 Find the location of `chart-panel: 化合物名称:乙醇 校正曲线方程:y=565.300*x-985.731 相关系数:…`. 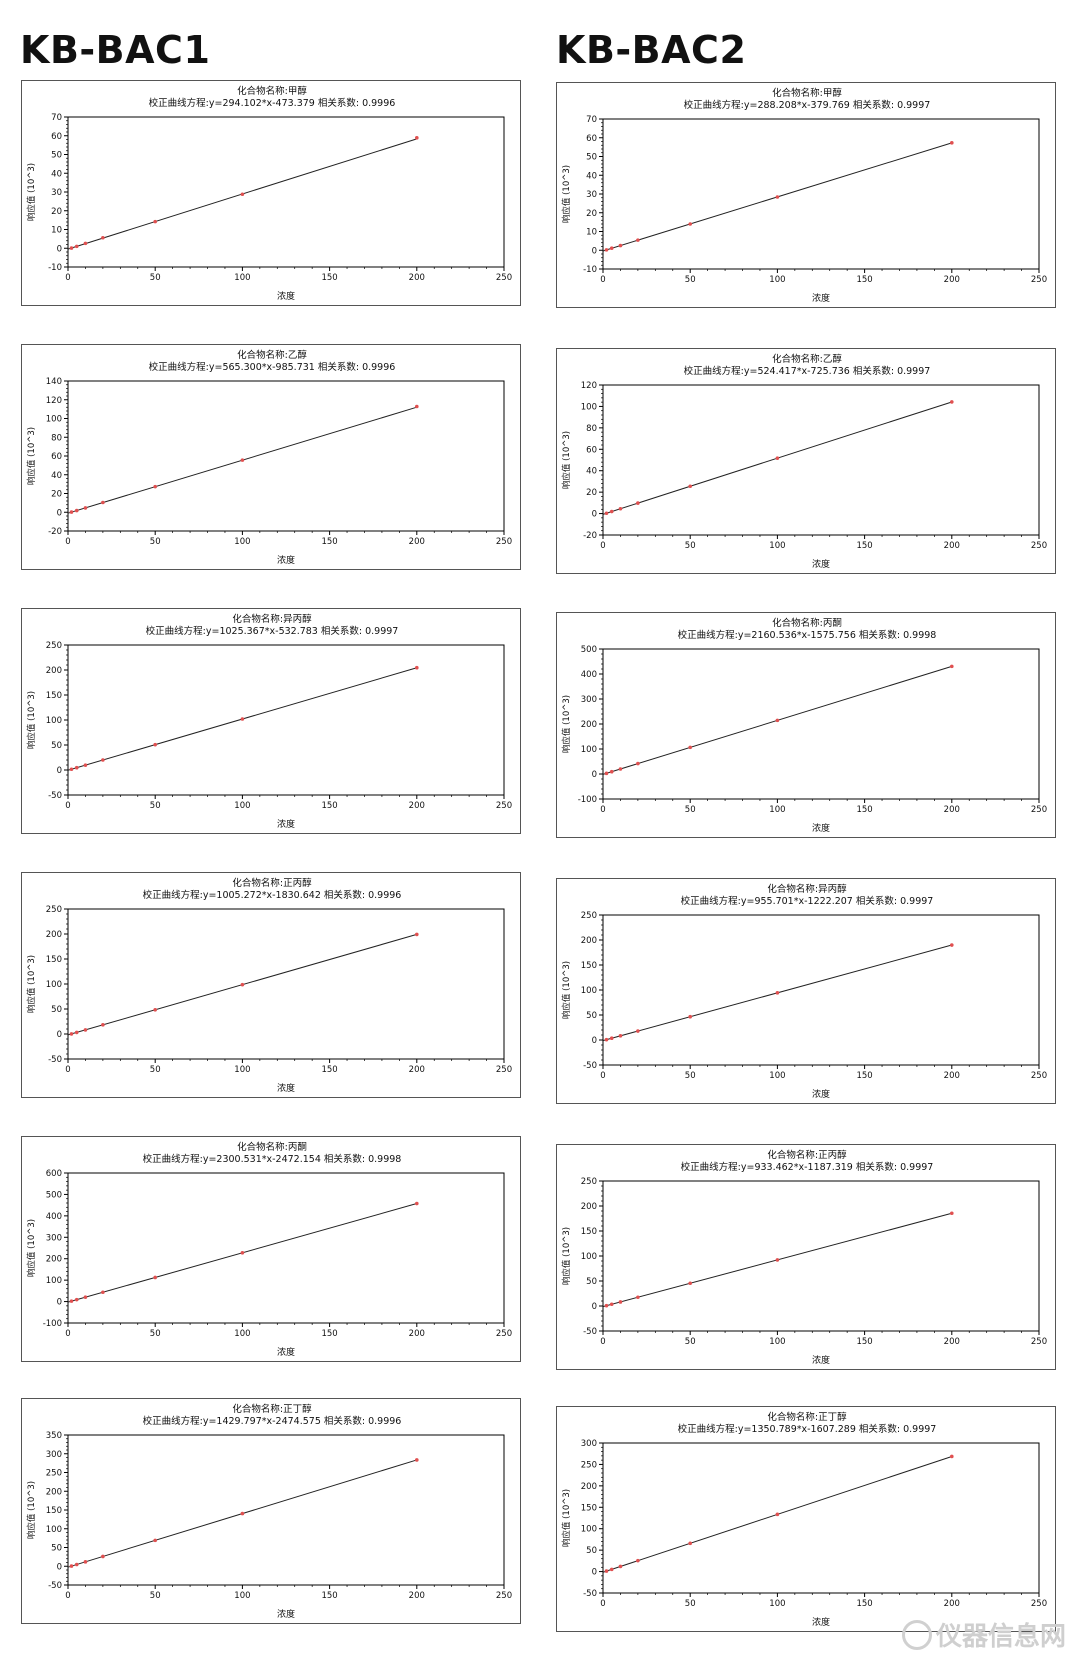

chart-panel: 化合物名称:乙醇 校正曲线方程:y=565.300*x-985.731 相关系数:… is located at coordinates (271, 457).